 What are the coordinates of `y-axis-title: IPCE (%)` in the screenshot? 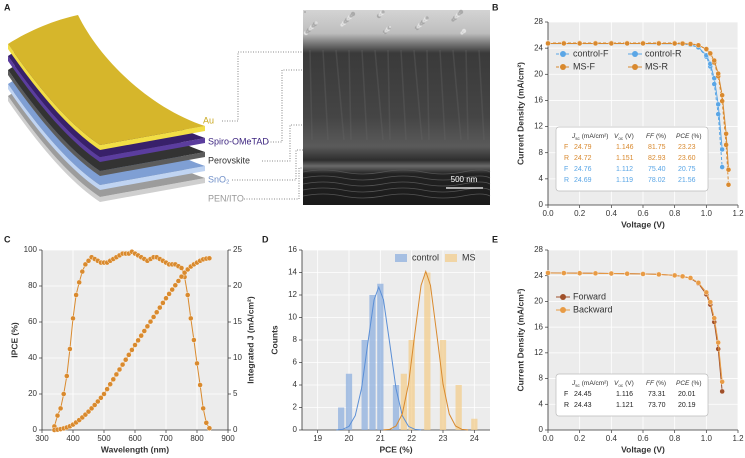 It's located at (14, 340).